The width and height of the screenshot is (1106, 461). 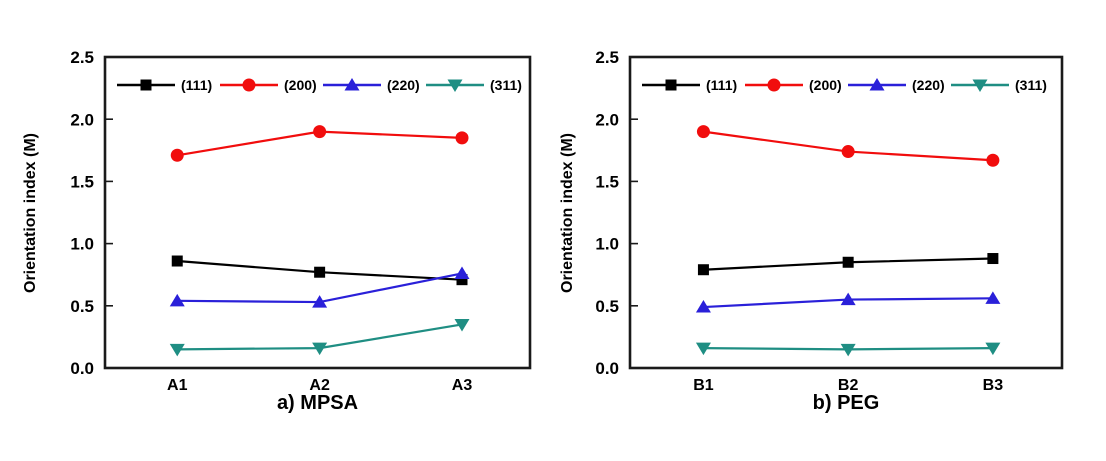 What do you see at coordinates (177, 385) in the screenshot?
I see `x-category-label: A1` at bounding box center [177, 385].